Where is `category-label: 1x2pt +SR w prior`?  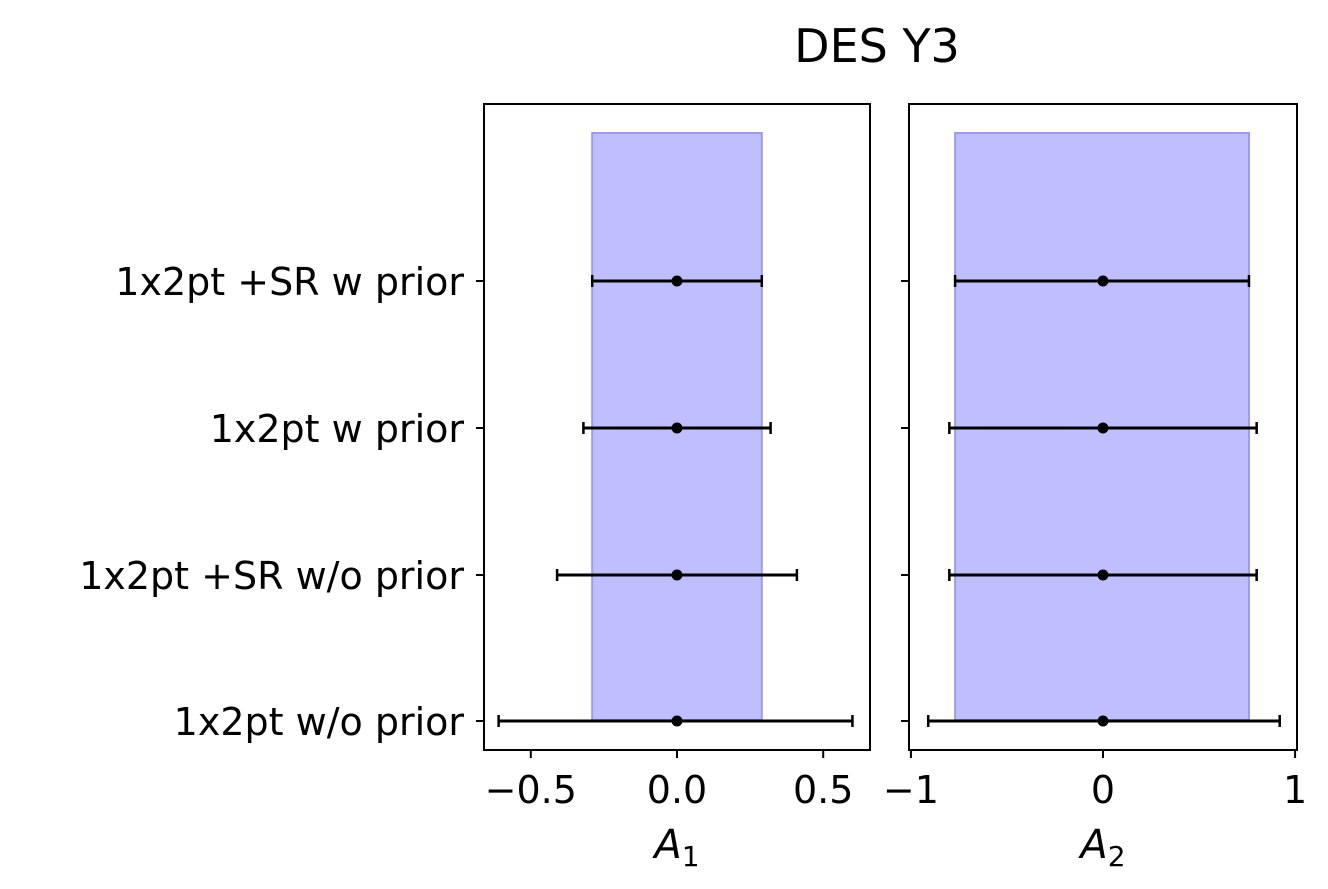
category-label: 1x2pt +SR w prior is located at coordinates (289, 282).